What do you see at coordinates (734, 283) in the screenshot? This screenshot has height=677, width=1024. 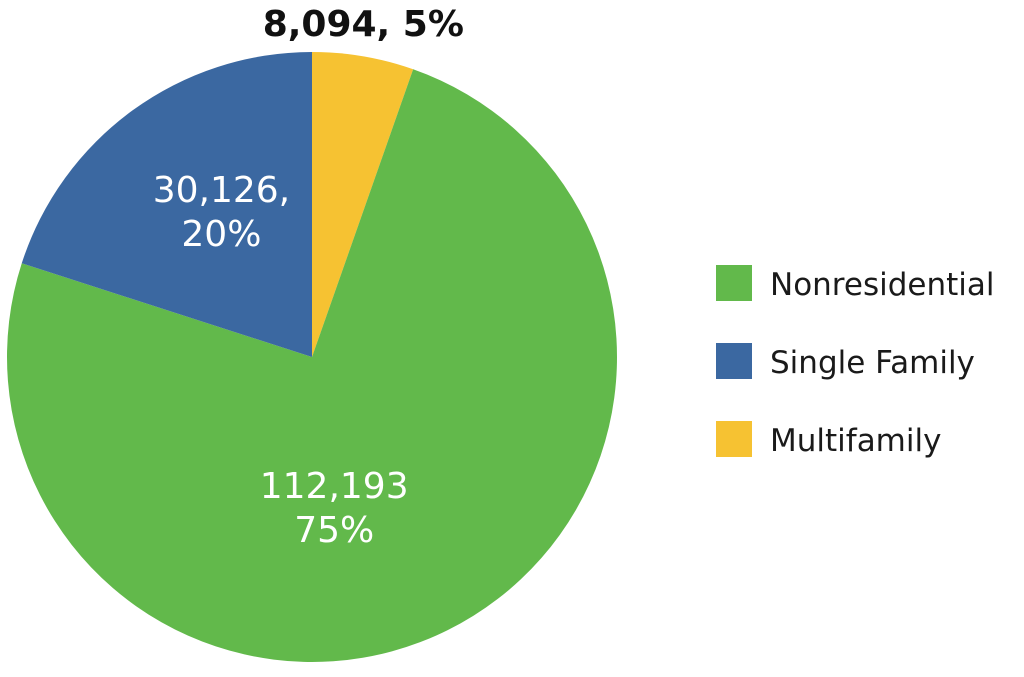 I see `legend-swatch-nonresidential` at bounding box center [734, 283].